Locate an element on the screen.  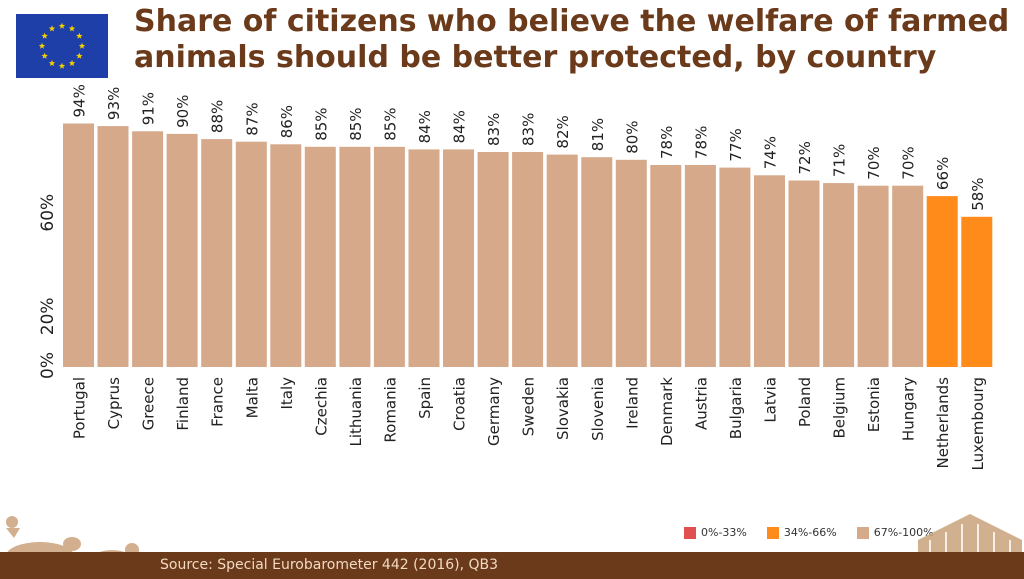
x-tick-label: Sweden is located at coordinates (529, 406).